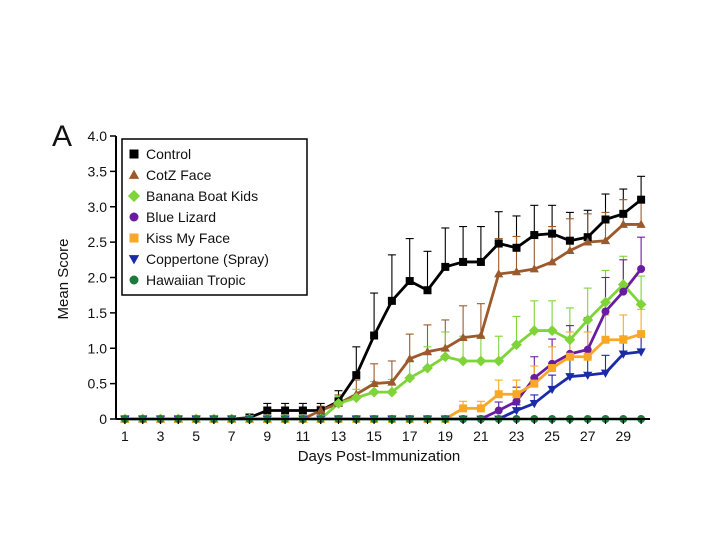 This screenshot has width=720, height=540. I want to click on x-tick-label: 25, so click(552, 436).